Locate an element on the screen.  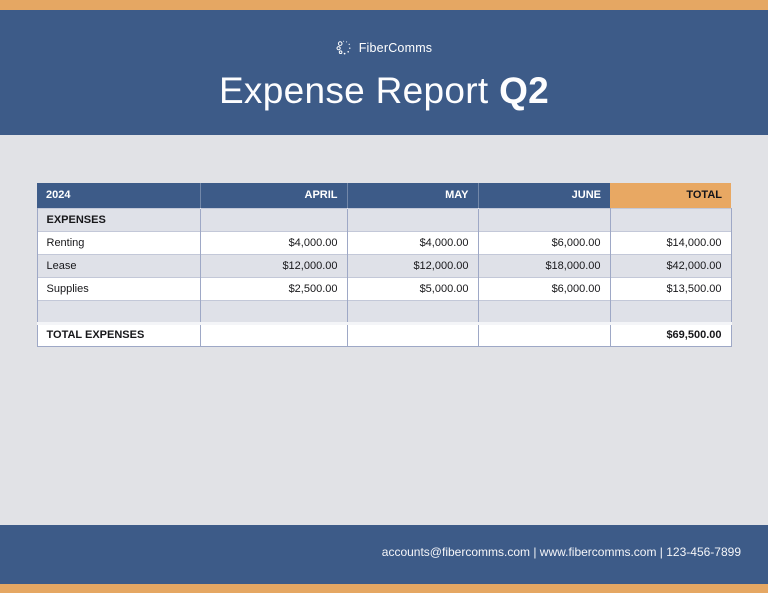
total-value-cell: $14,000.00 is located at coordinates (670, 242).